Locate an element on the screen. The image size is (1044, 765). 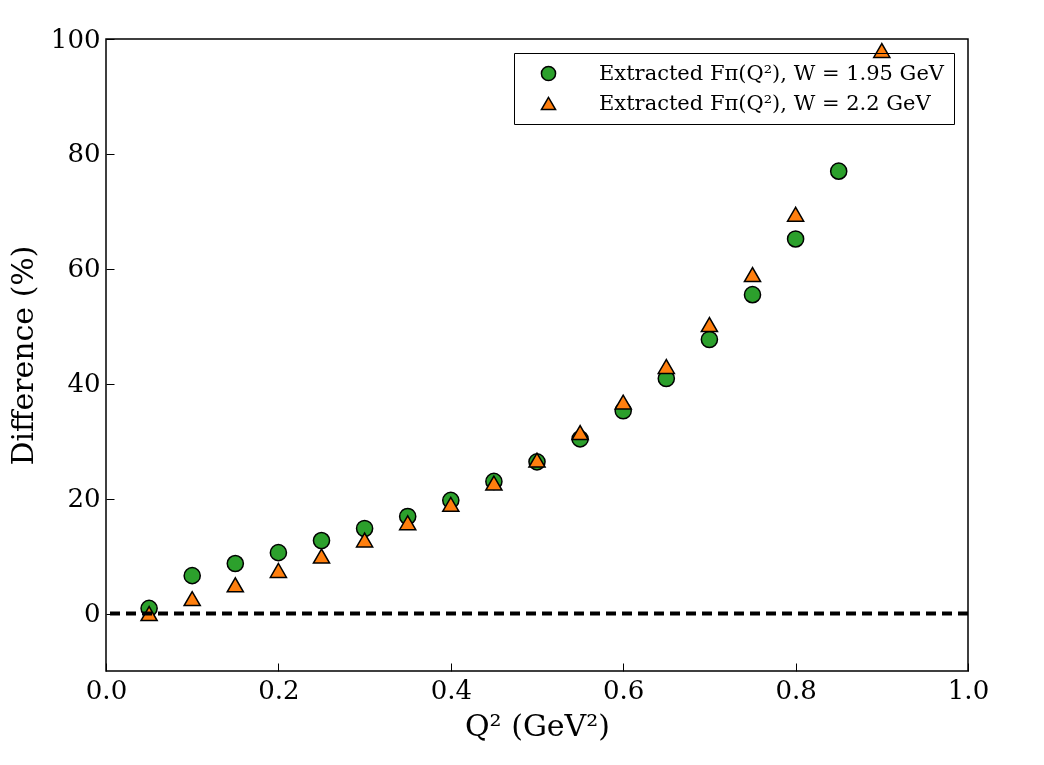
y-tick-label: 20 is located at coordinates (84, 498).